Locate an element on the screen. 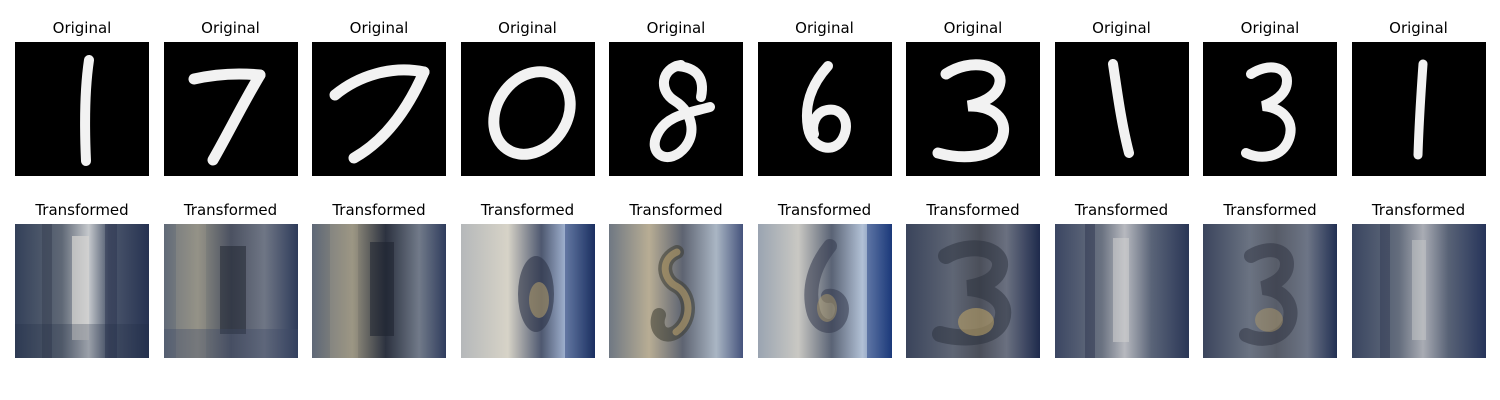 The width and height of the screenshot is (1500, 400). original-title-8: Original is located at coordinates (1121, 28).